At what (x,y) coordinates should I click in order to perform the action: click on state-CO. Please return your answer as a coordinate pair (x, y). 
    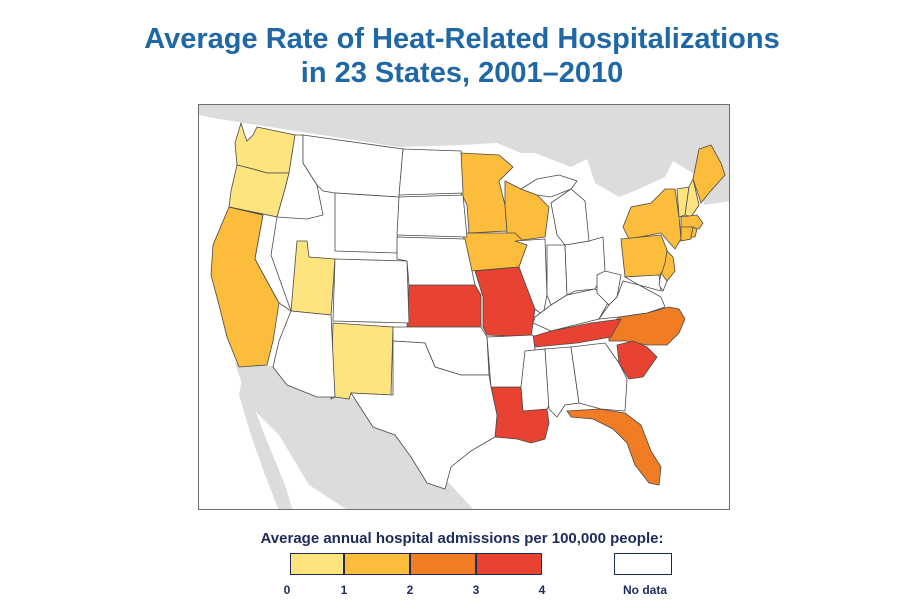
    Looking at the image, I should click on (371, 291).